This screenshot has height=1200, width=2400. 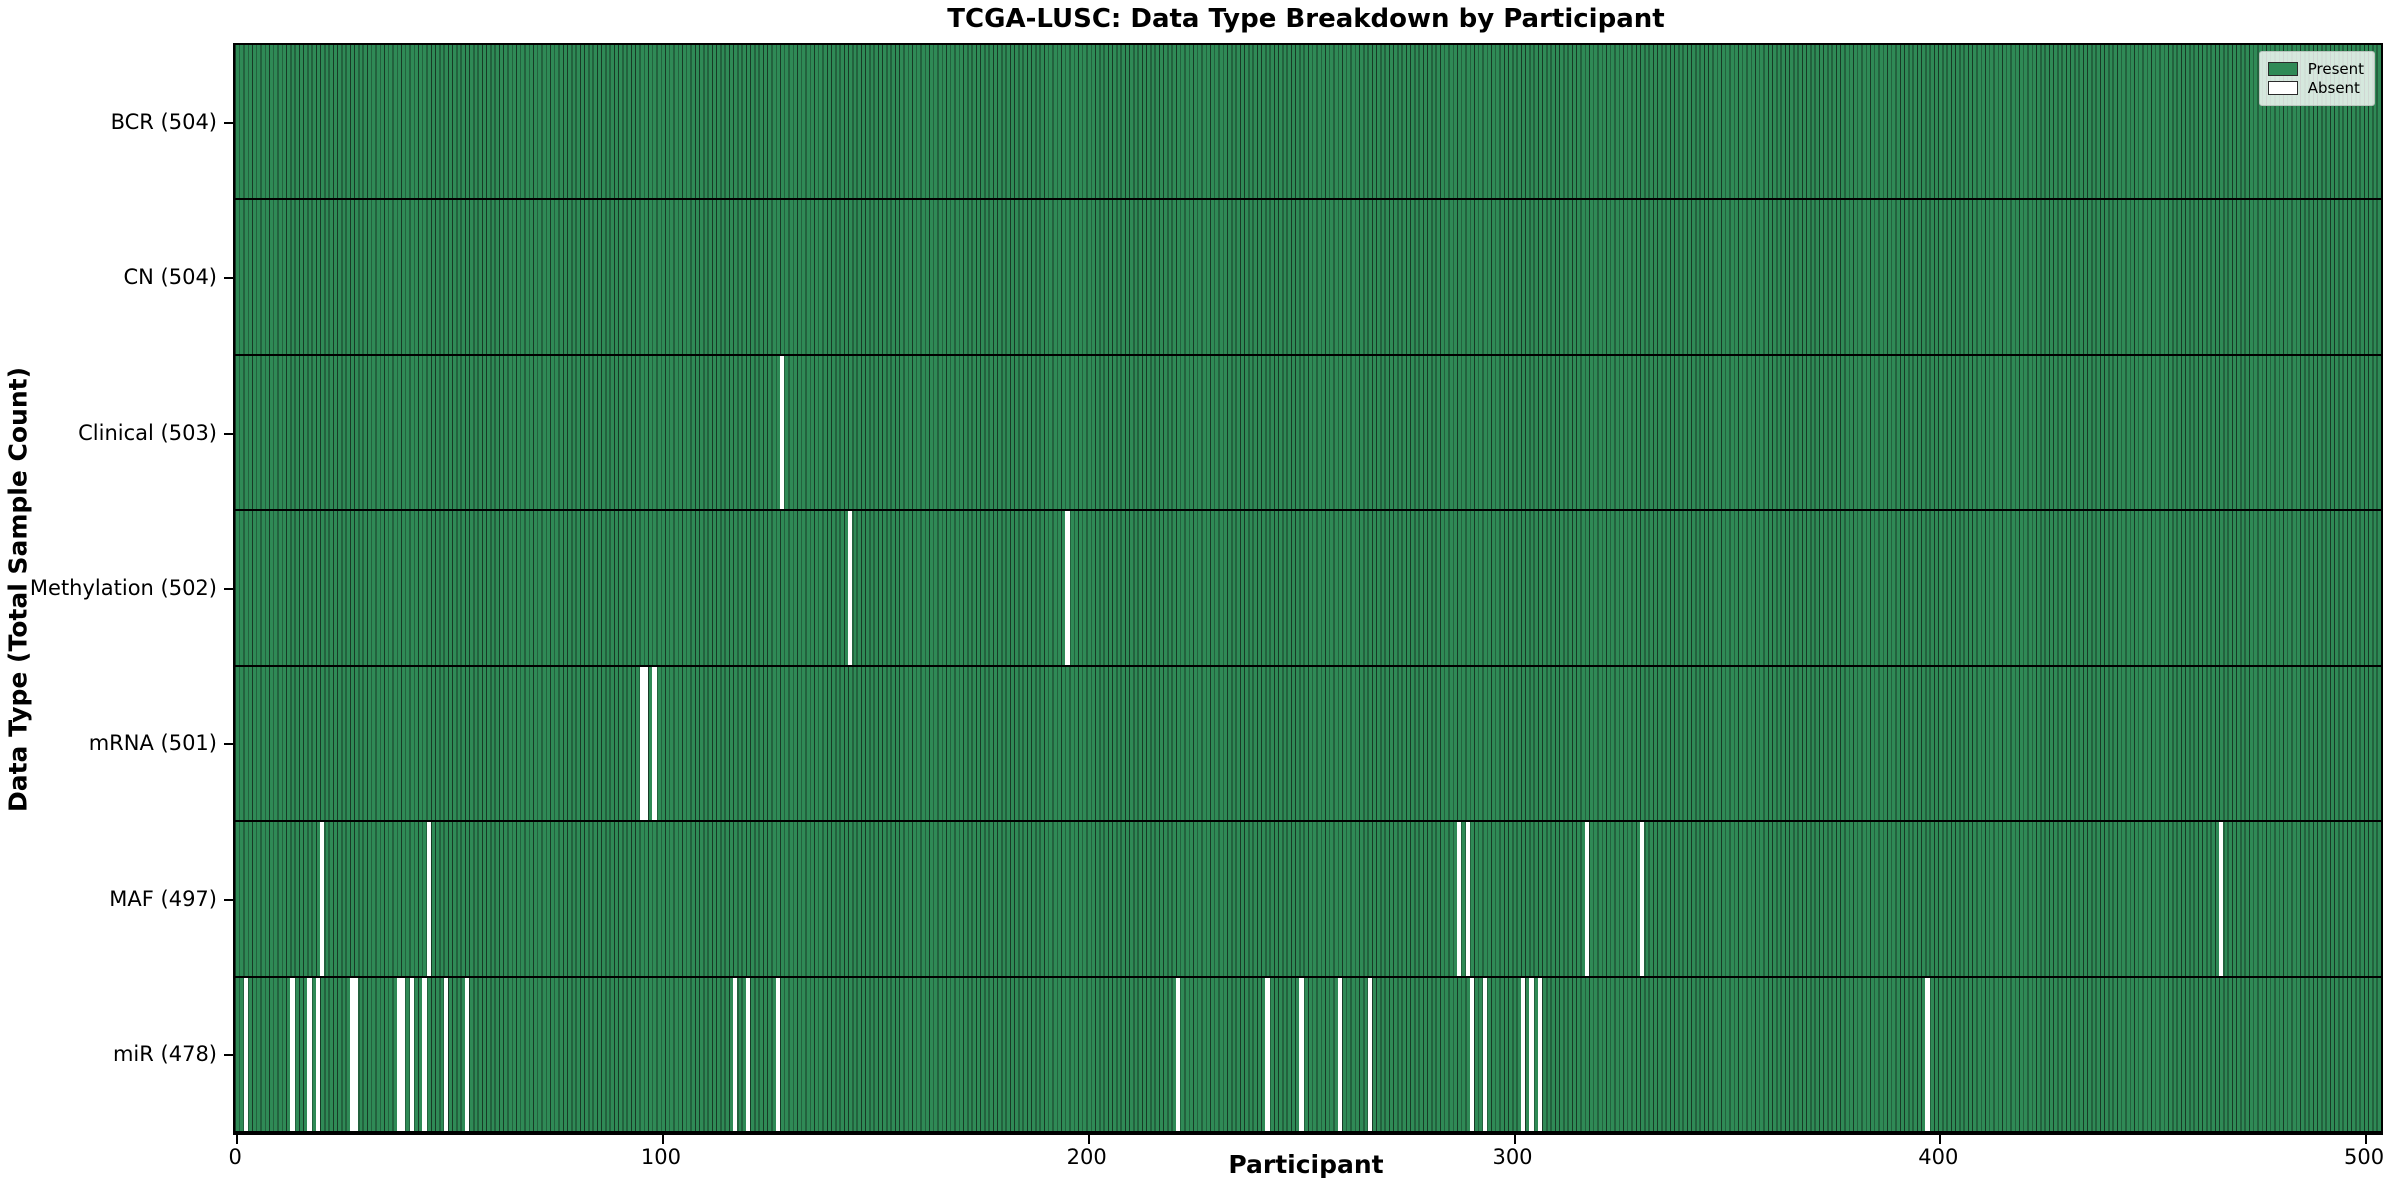 I want to click on x-tick-label-500: 500, so click(x=2364, y=1157).